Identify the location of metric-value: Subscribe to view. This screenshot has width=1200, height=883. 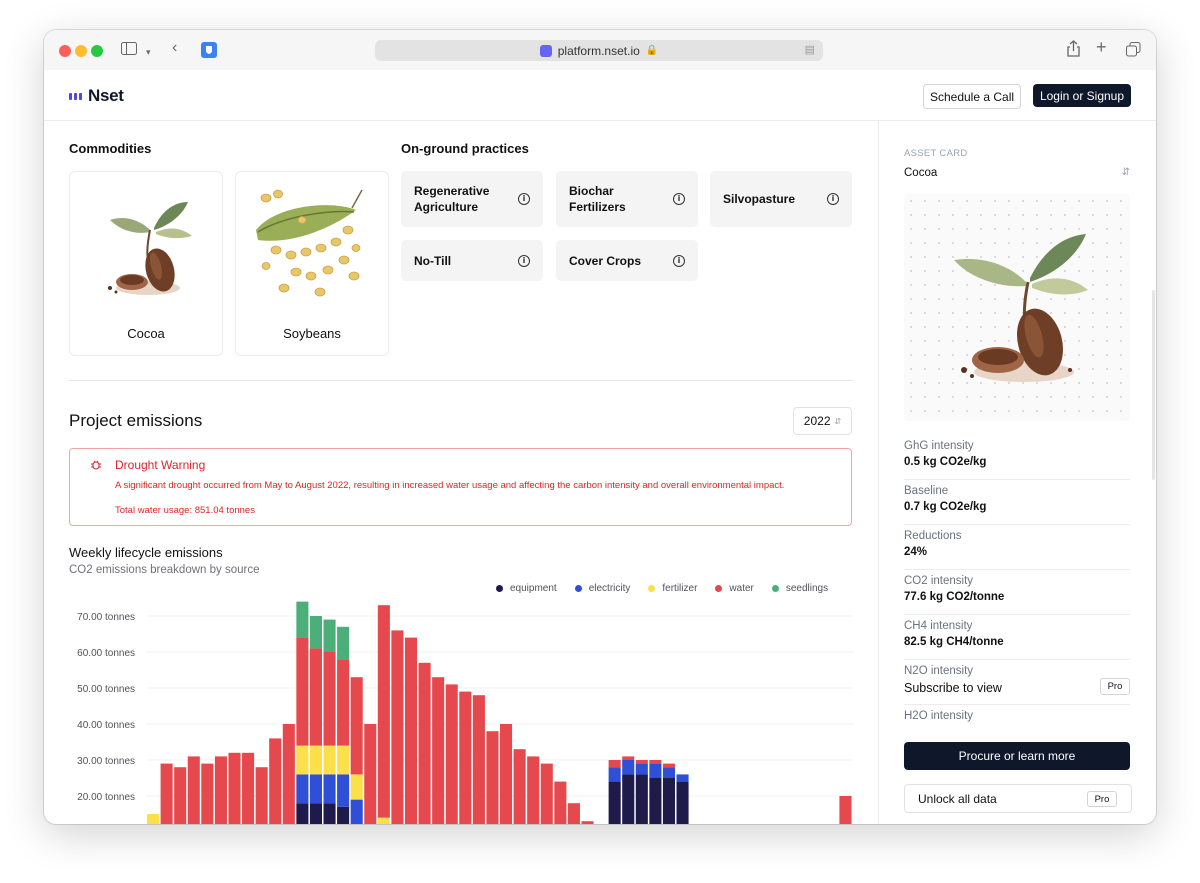
(953, 688).